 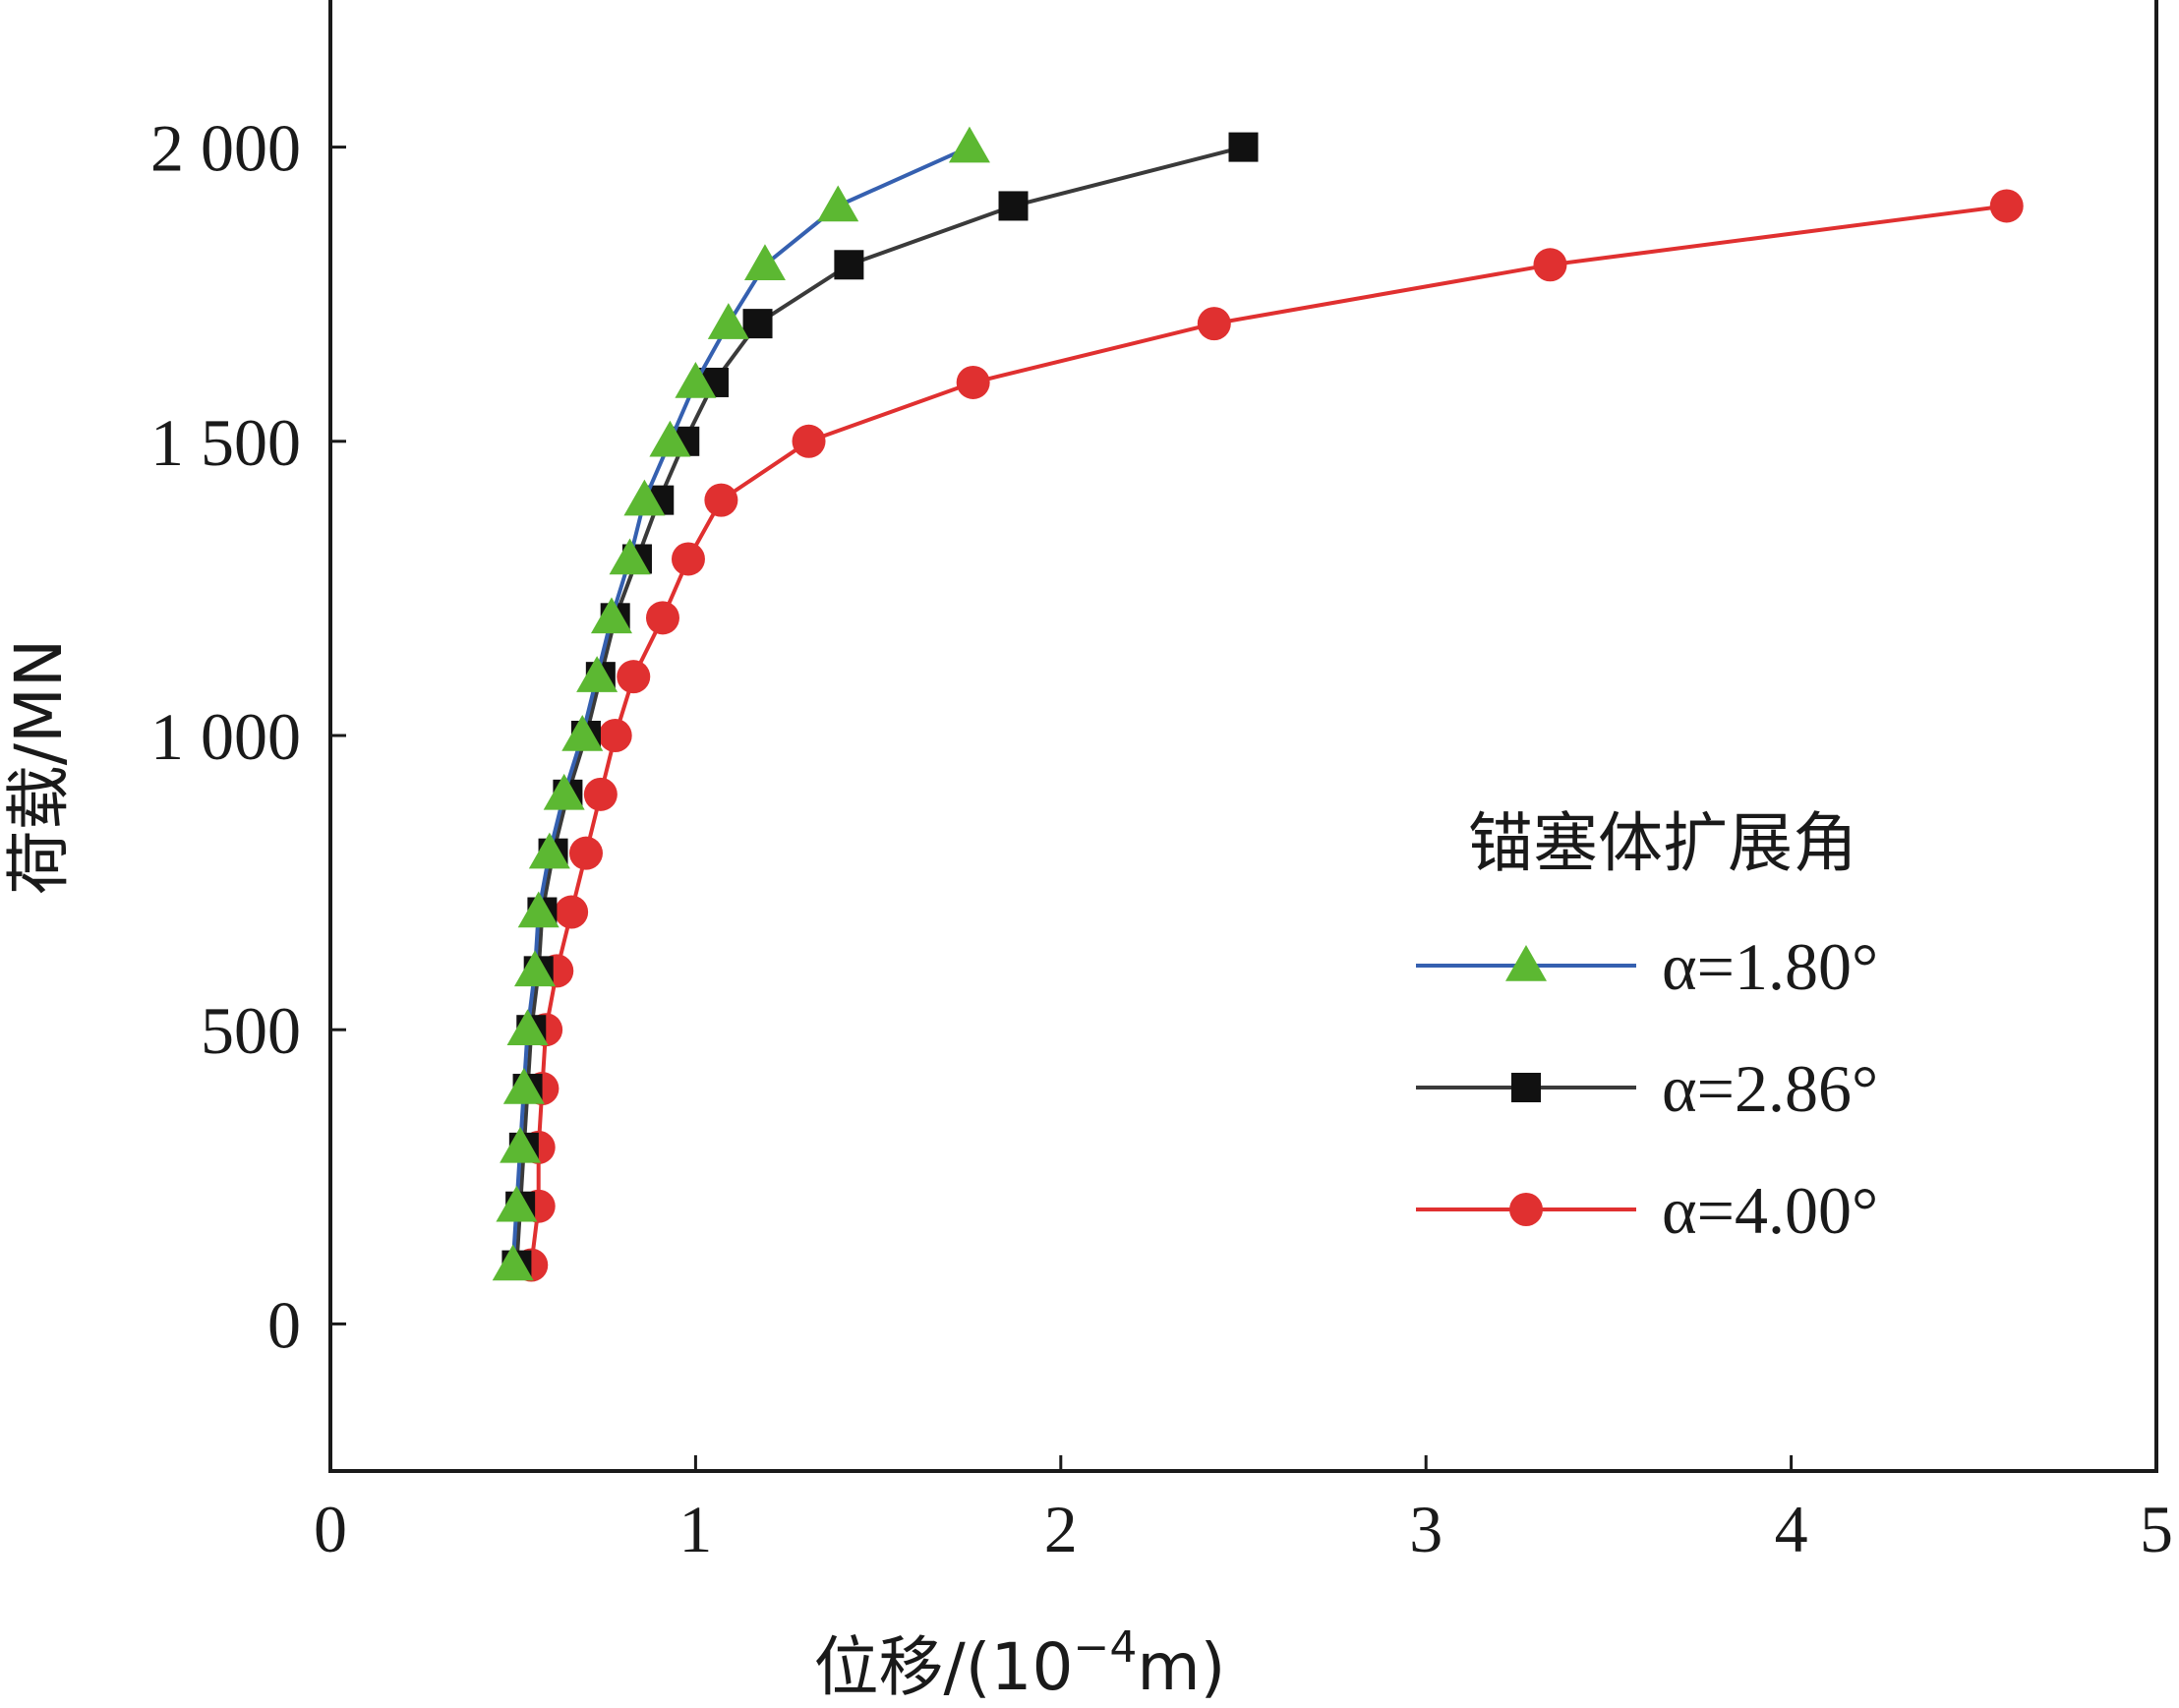 What do you see at coordinates (1791, 1529) in the screenshot?
I see `x-tick-label: 4` at bounding box center [1791, 1529].